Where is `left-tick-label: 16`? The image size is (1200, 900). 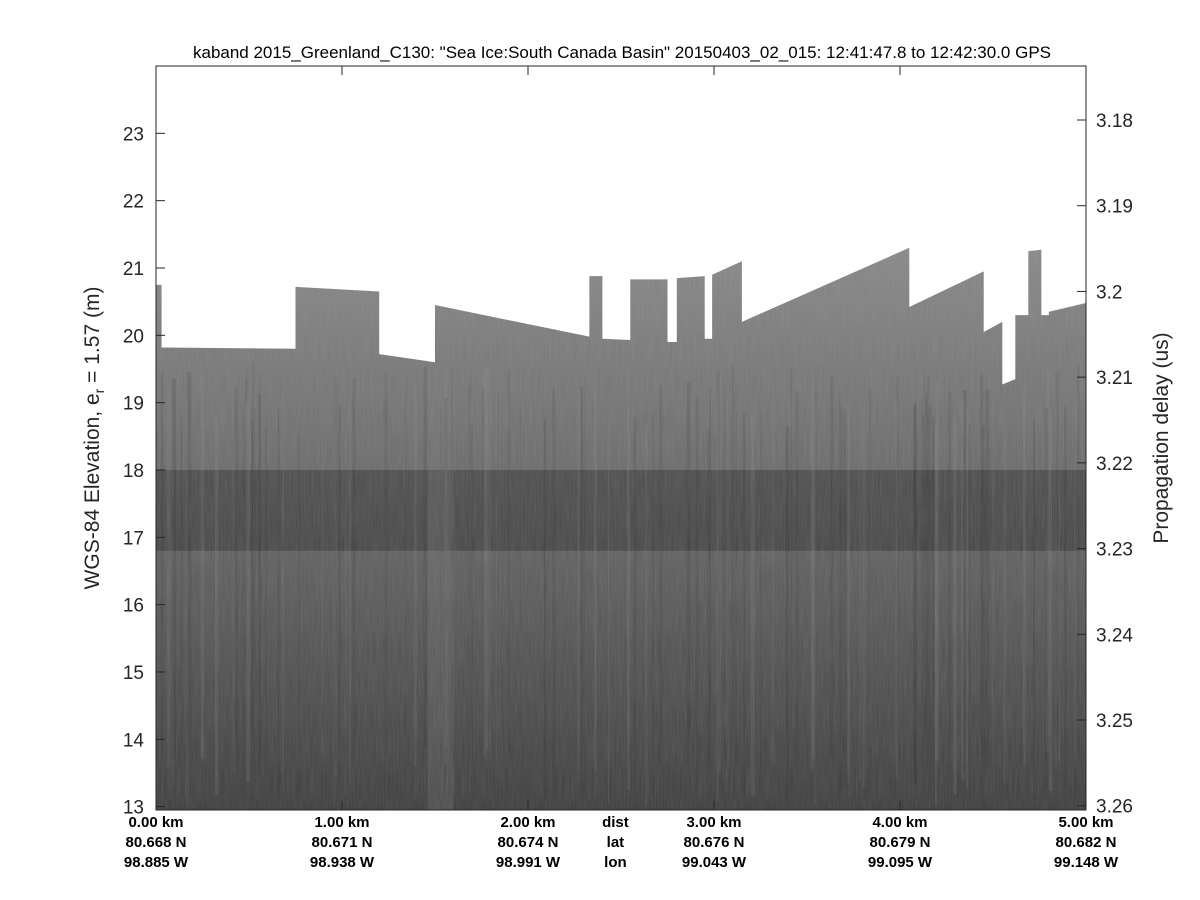 left-tick-label: 16 is located at coordinates (133, 606).